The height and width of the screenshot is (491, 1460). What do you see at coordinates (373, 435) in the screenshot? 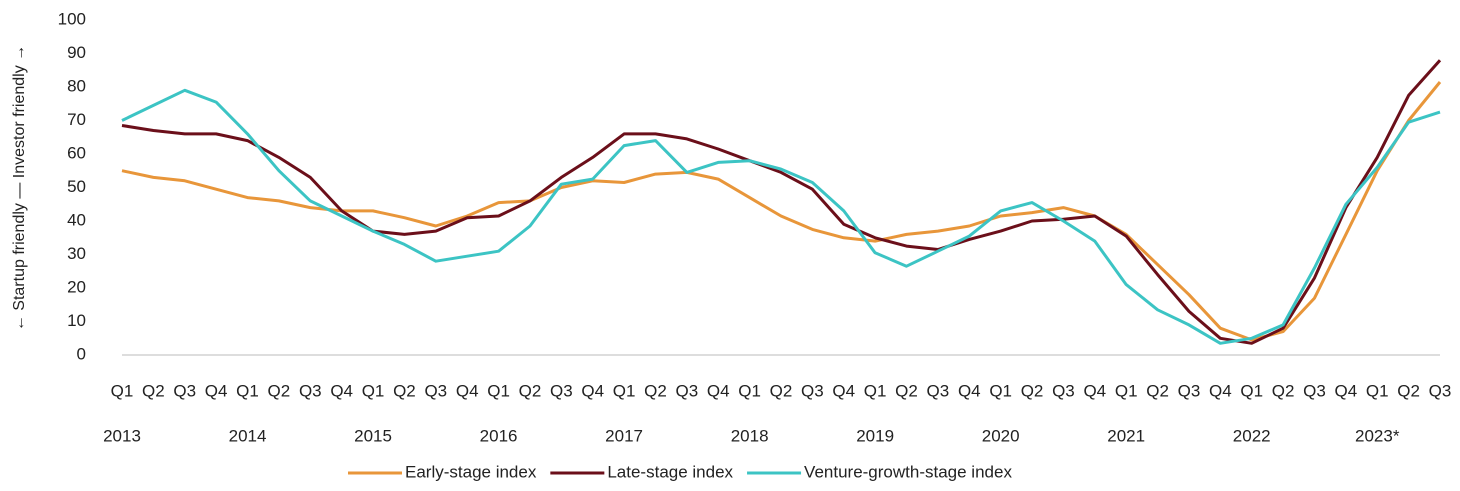
I see `year-label: 2015` at bounding box center [373, 435].